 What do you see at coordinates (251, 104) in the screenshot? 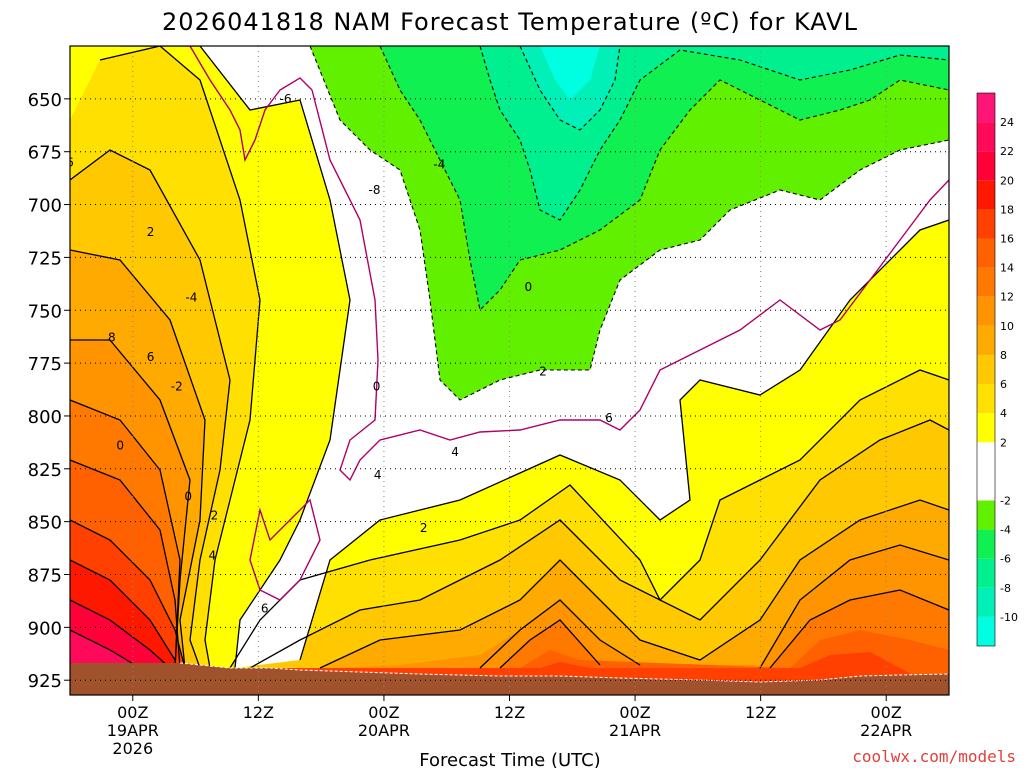
I see `freezing-line-west` at bounding box center [251, 104].